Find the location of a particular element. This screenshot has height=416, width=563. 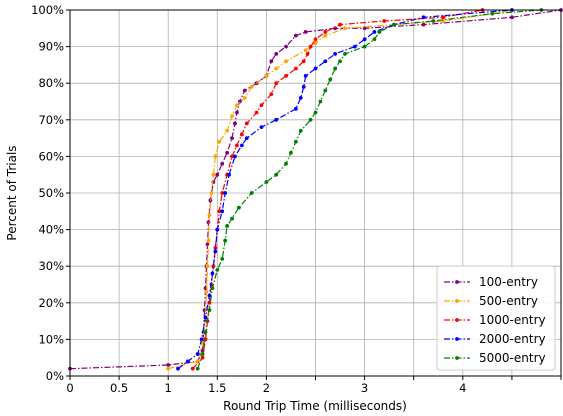

y-ticks: 0% 10% 20% 30% 40% 50% 60% 70% 80% 90% 100% is located at coordinates (50, 193).